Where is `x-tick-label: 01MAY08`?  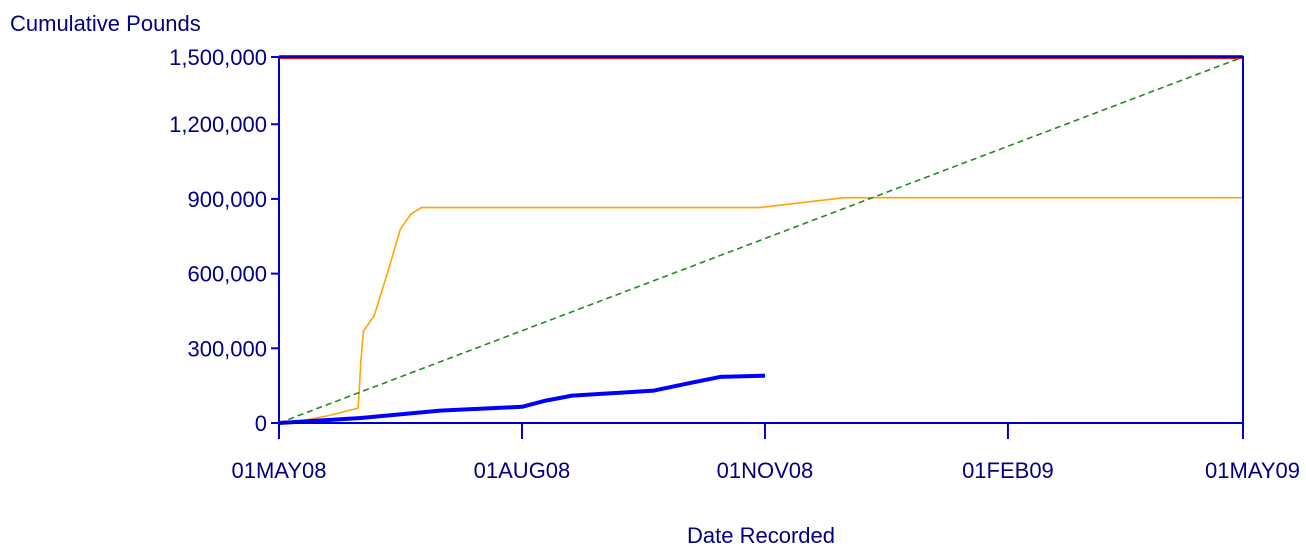 x-tick-label: 01MAY08 is located at coordinates (279, 470).